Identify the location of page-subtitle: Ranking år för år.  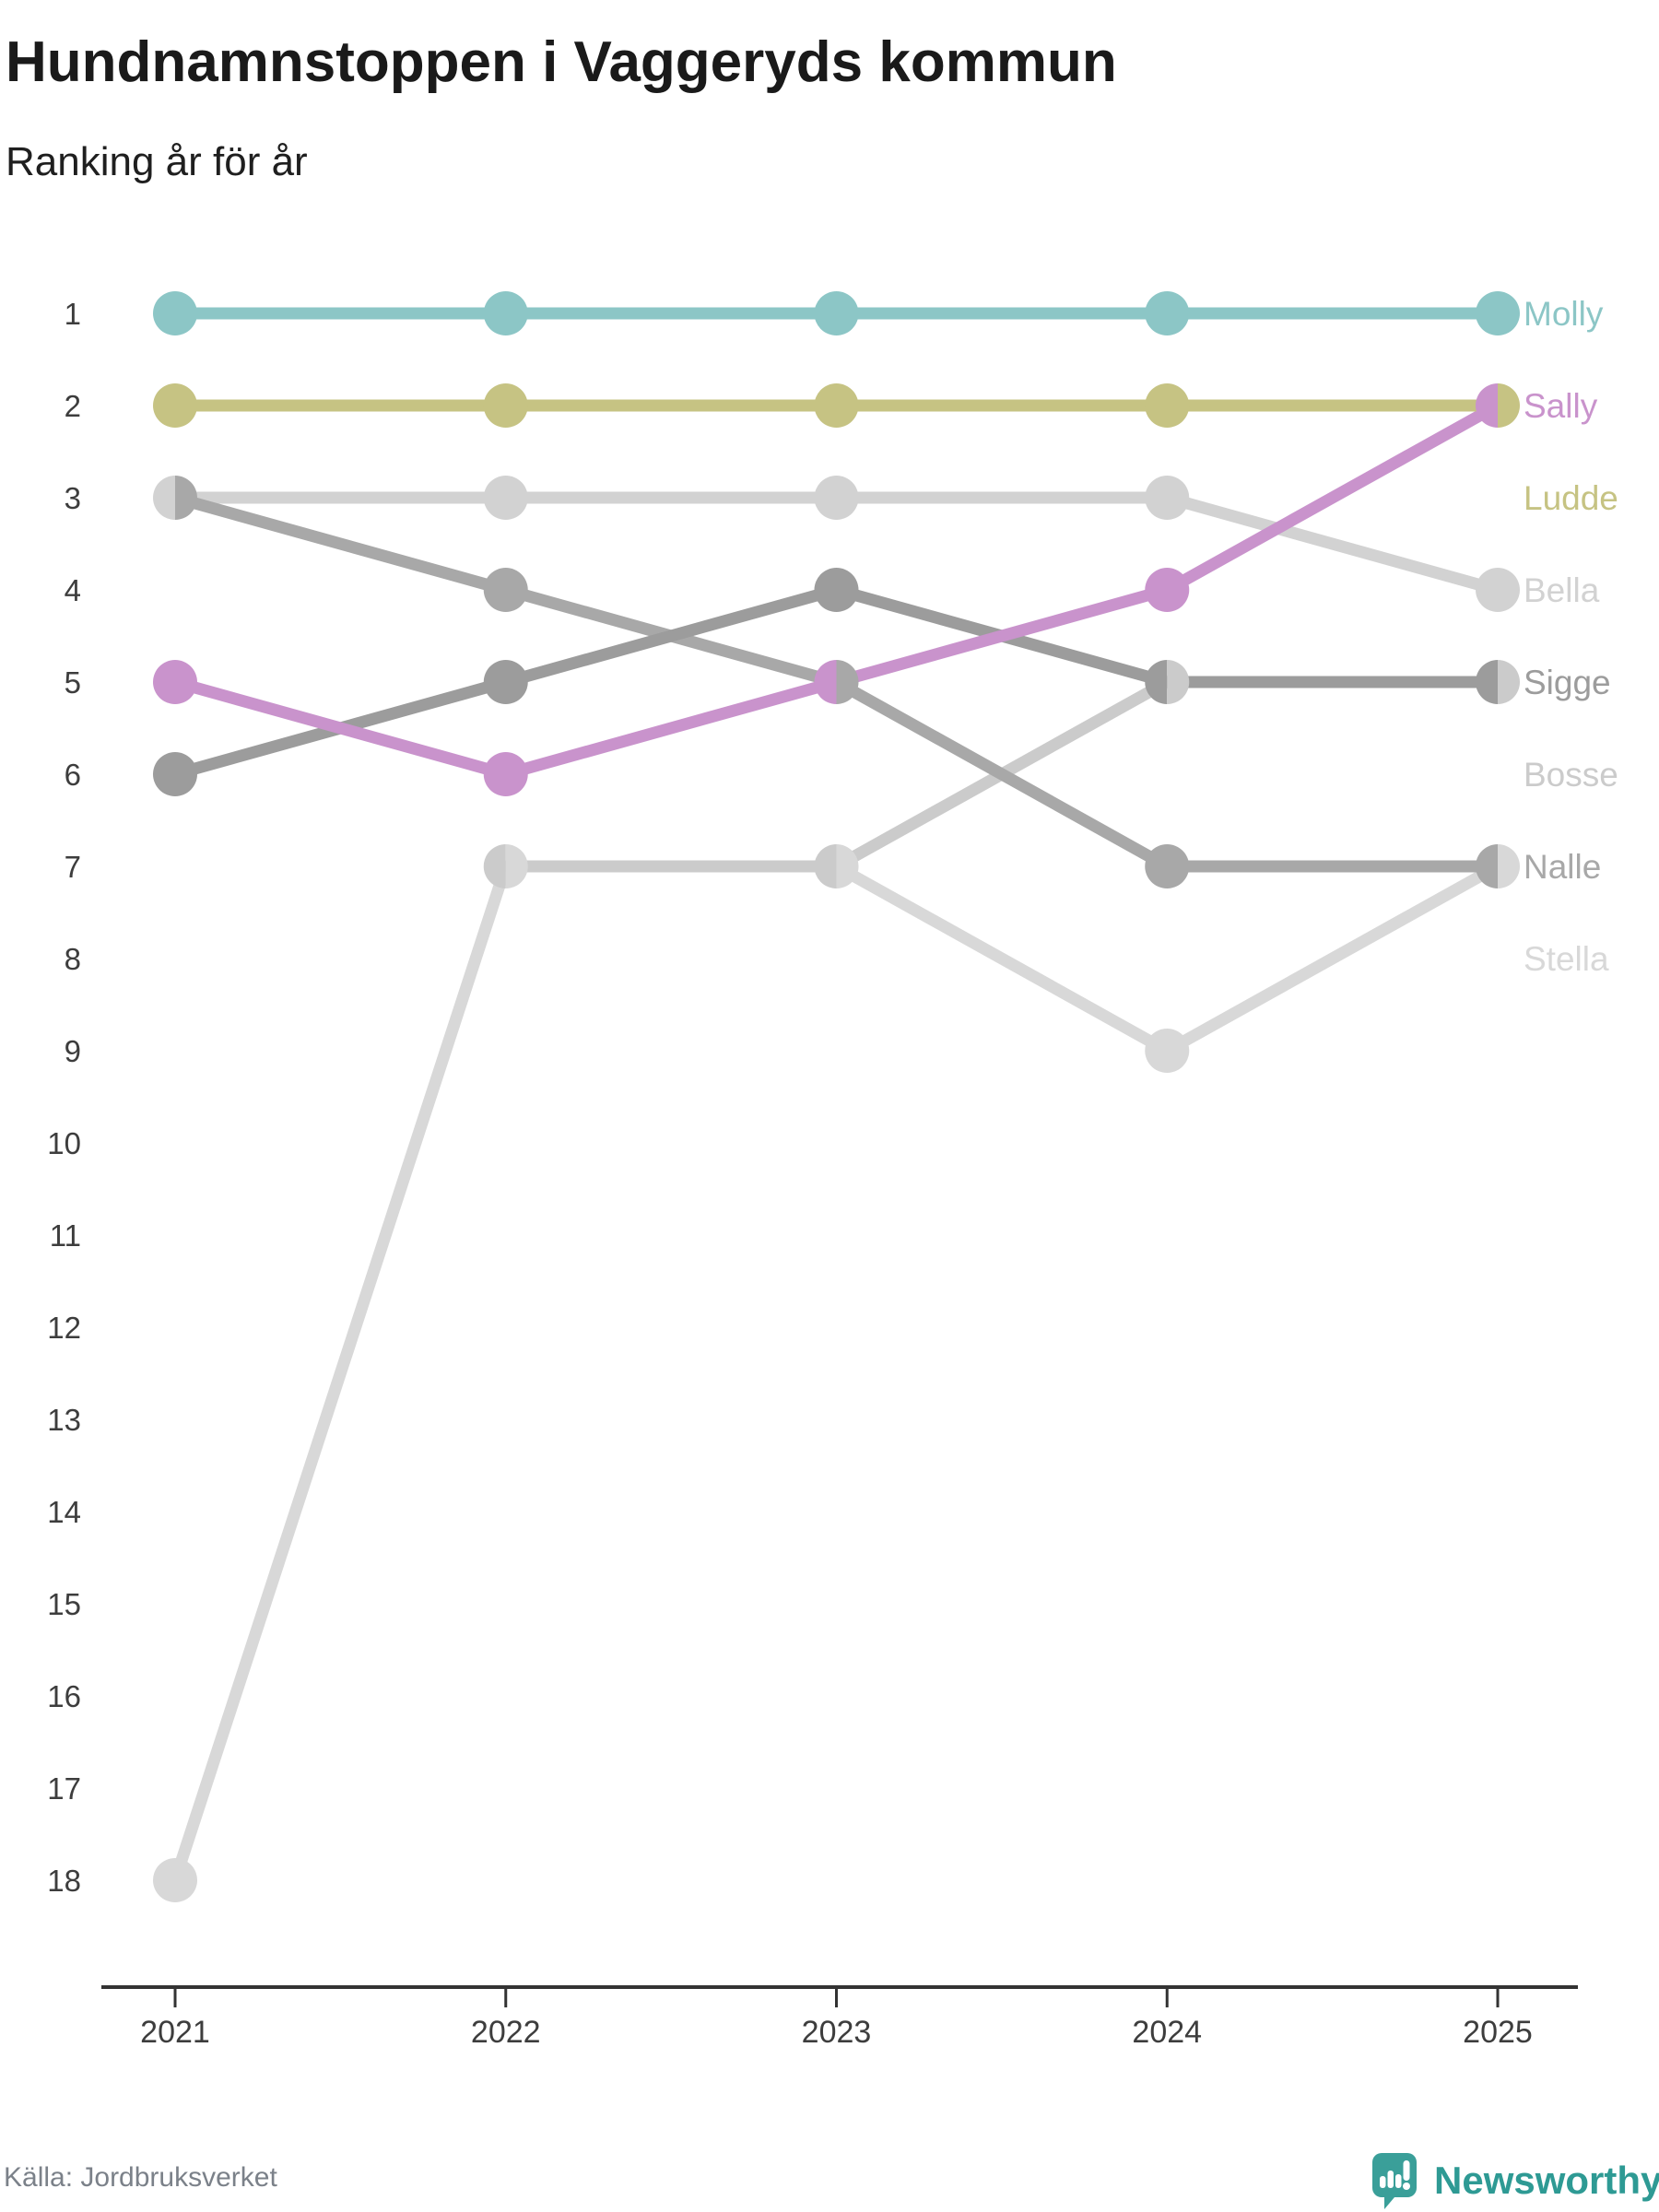
(157, 161).